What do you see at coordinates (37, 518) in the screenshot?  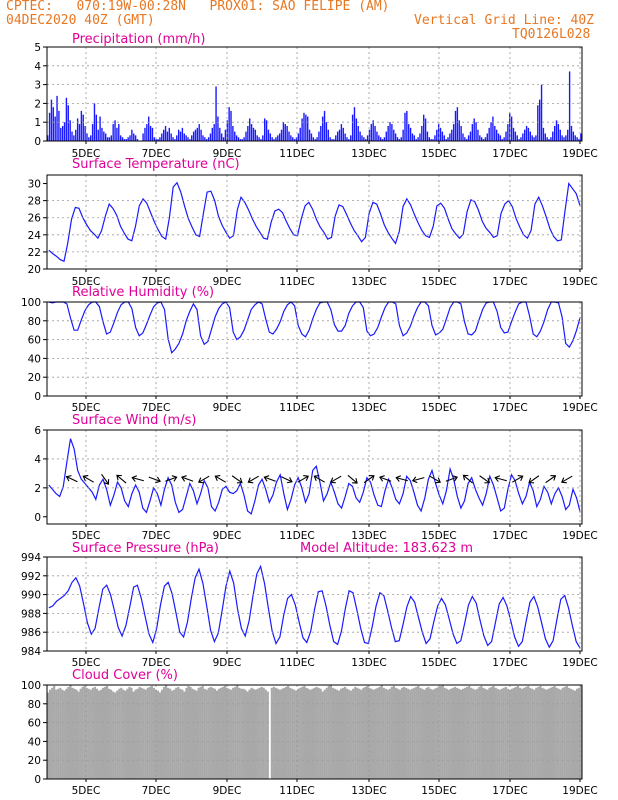 I see `y-tick-label: 0` at bounding box center [37, 518].